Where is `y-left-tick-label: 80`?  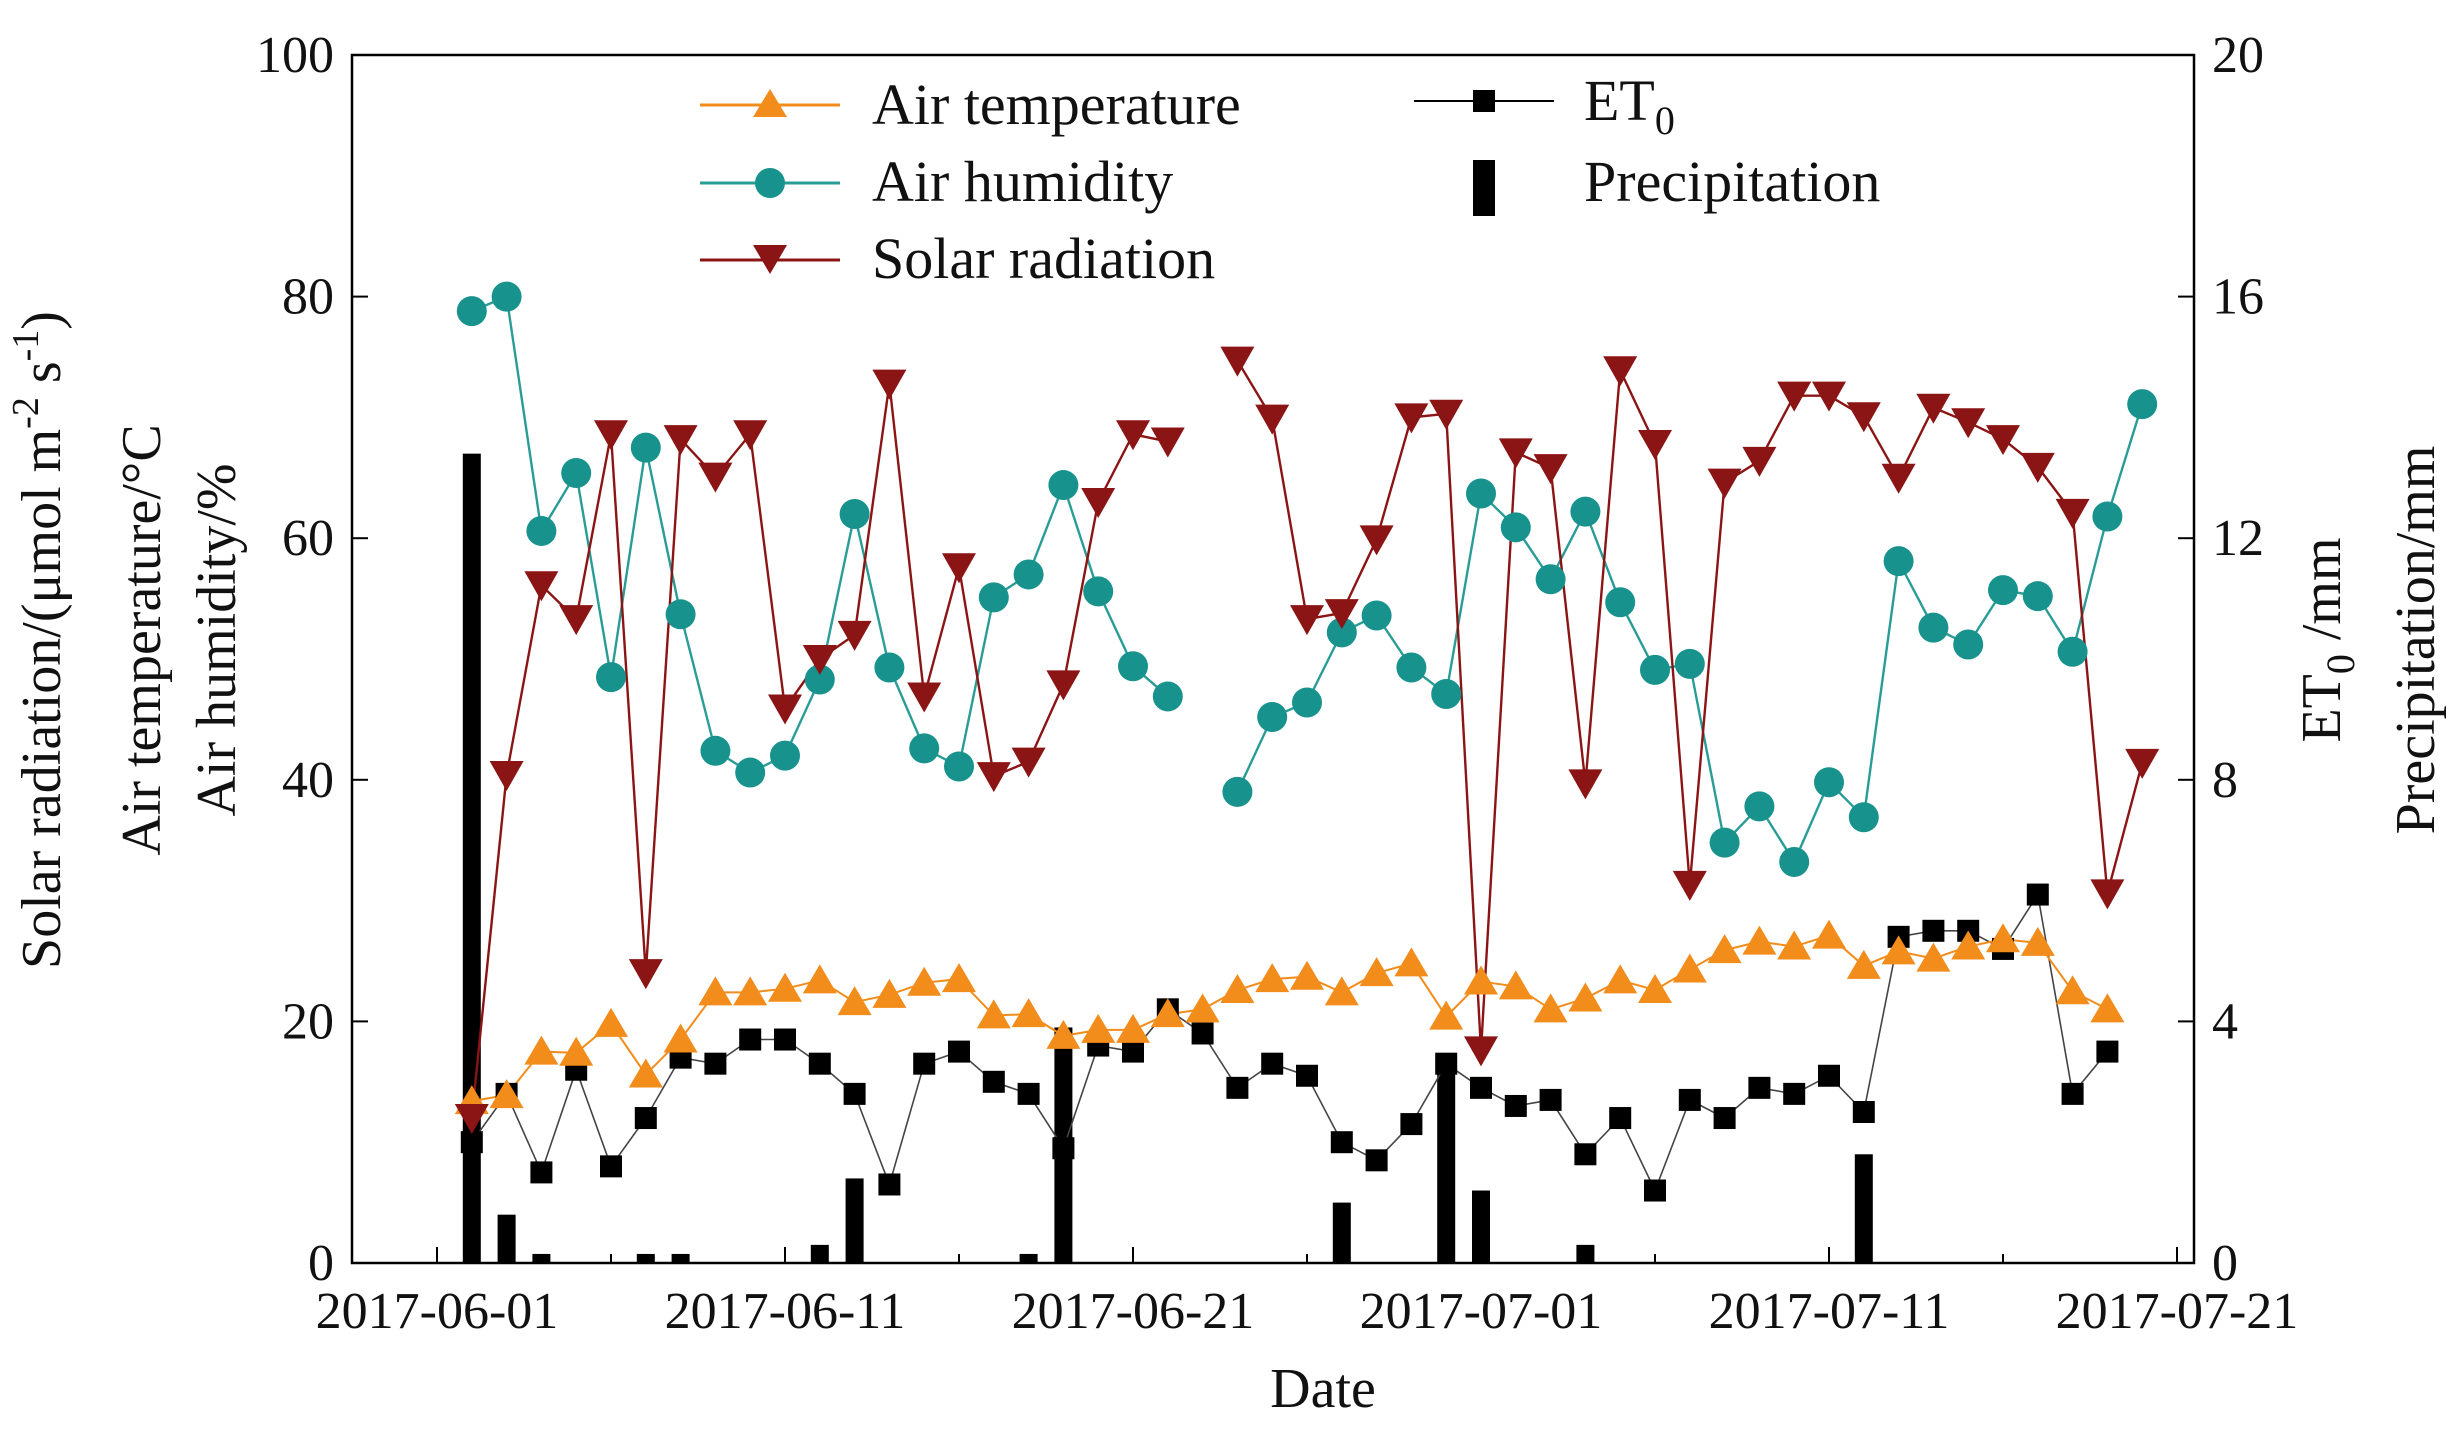 y-left-tick-label: 80 is located at coordinates (308, 297).